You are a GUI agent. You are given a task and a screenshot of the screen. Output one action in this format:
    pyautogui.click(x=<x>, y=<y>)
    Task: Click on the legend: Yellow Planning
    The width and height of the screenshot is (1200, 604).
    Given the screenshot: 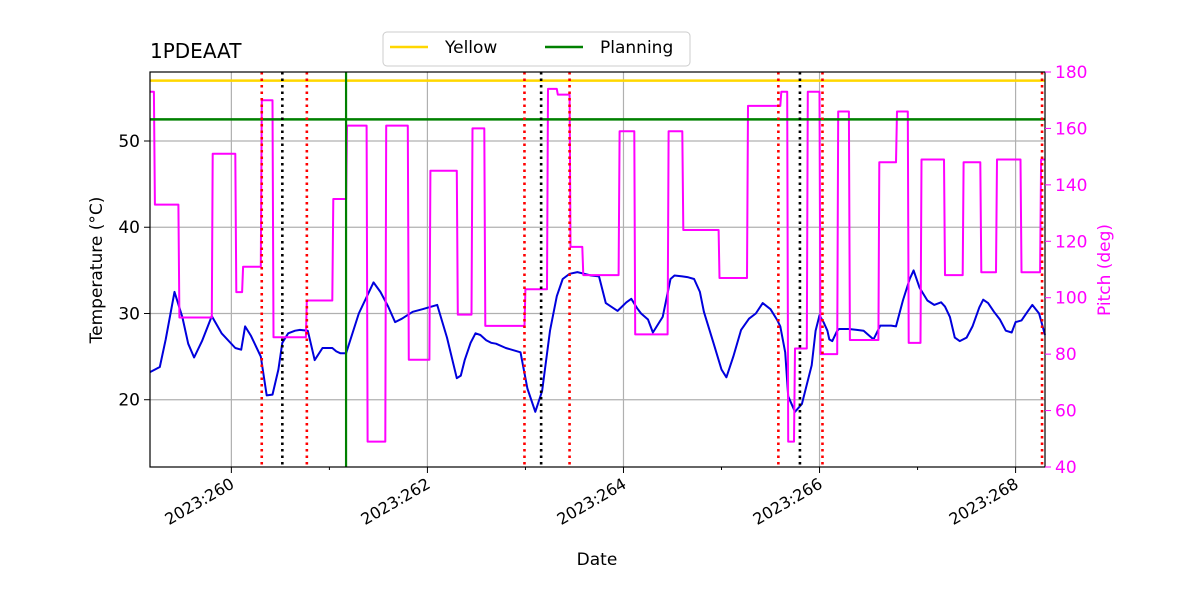 What is the action you would take?
    pyautogui.click(x=536, y=49)
    